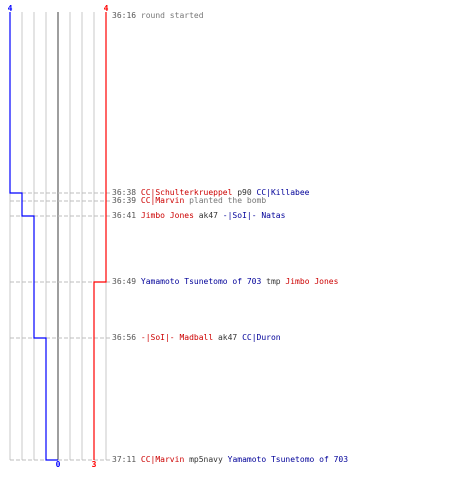 This screenshot has width=450, height=500. I want to click on event-time: 36:49, so click(126, 281).